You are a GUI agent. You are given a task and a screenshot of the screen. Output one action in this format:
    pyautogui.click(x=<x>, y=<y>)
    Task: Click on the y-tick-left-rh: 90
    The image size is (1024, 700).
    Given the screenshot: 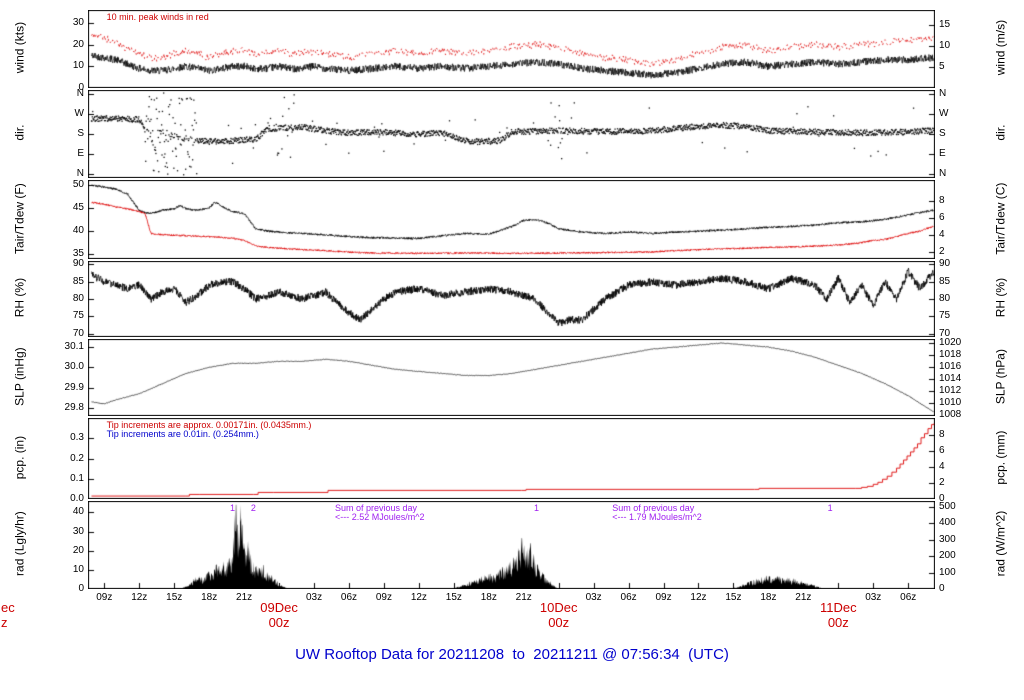 What is the action you would take?
    pyautogui.click(x=78, y=264)
    